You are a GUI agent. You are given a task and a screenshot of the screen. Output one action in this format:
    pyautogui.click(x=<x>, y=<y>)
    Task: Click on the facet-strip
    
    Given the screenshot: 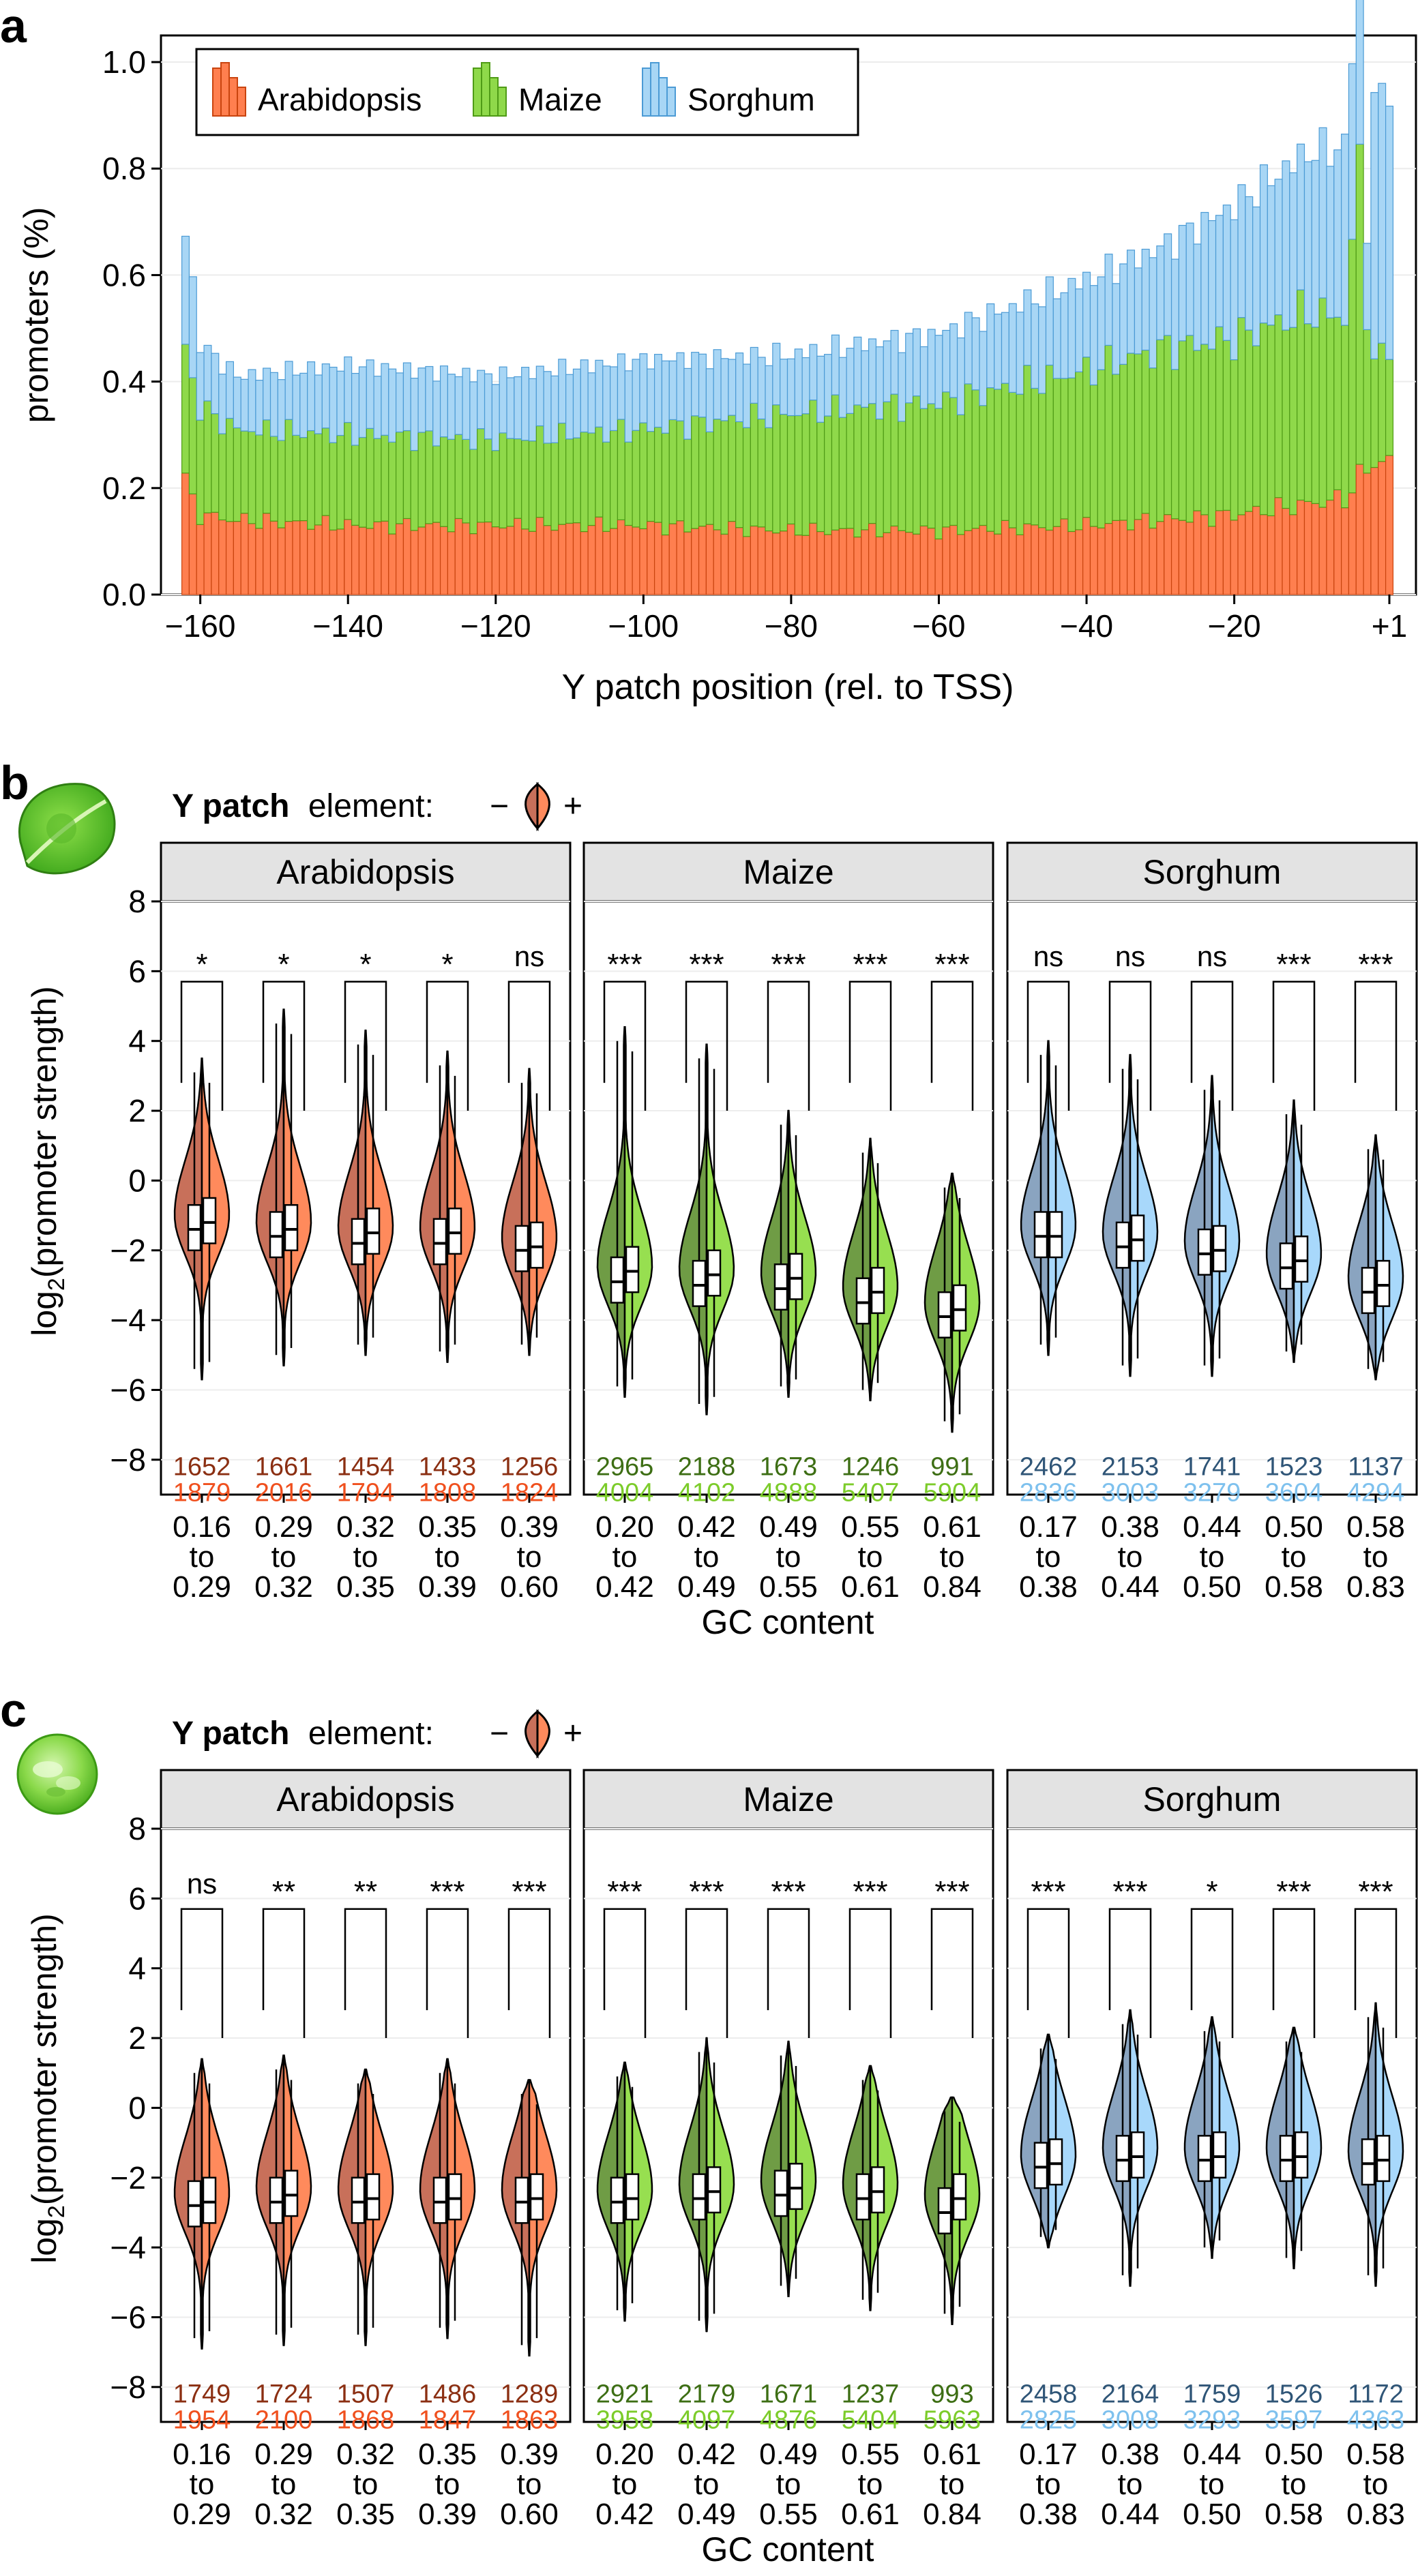 What is the action you would take?
    pyautogui.click(x=788, y=872)
    